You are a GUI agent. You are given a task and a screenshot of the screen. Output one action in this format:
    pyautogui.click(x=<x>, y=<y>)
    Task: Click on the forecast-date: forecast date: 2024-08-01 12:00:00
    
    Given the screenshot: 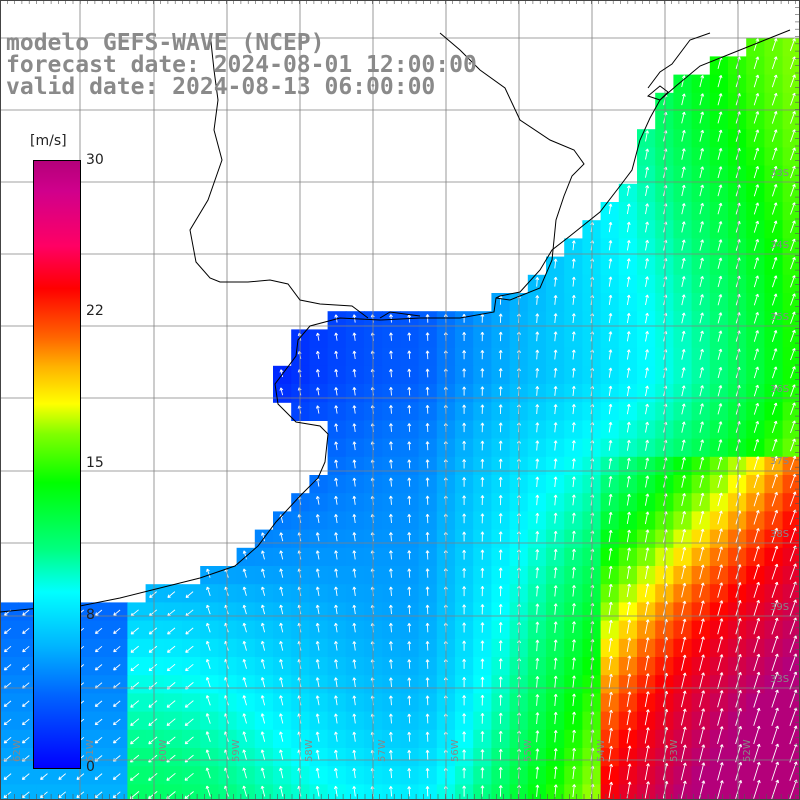 What is the action you would take?
    pyautogui.click(x=241, y=65)
    